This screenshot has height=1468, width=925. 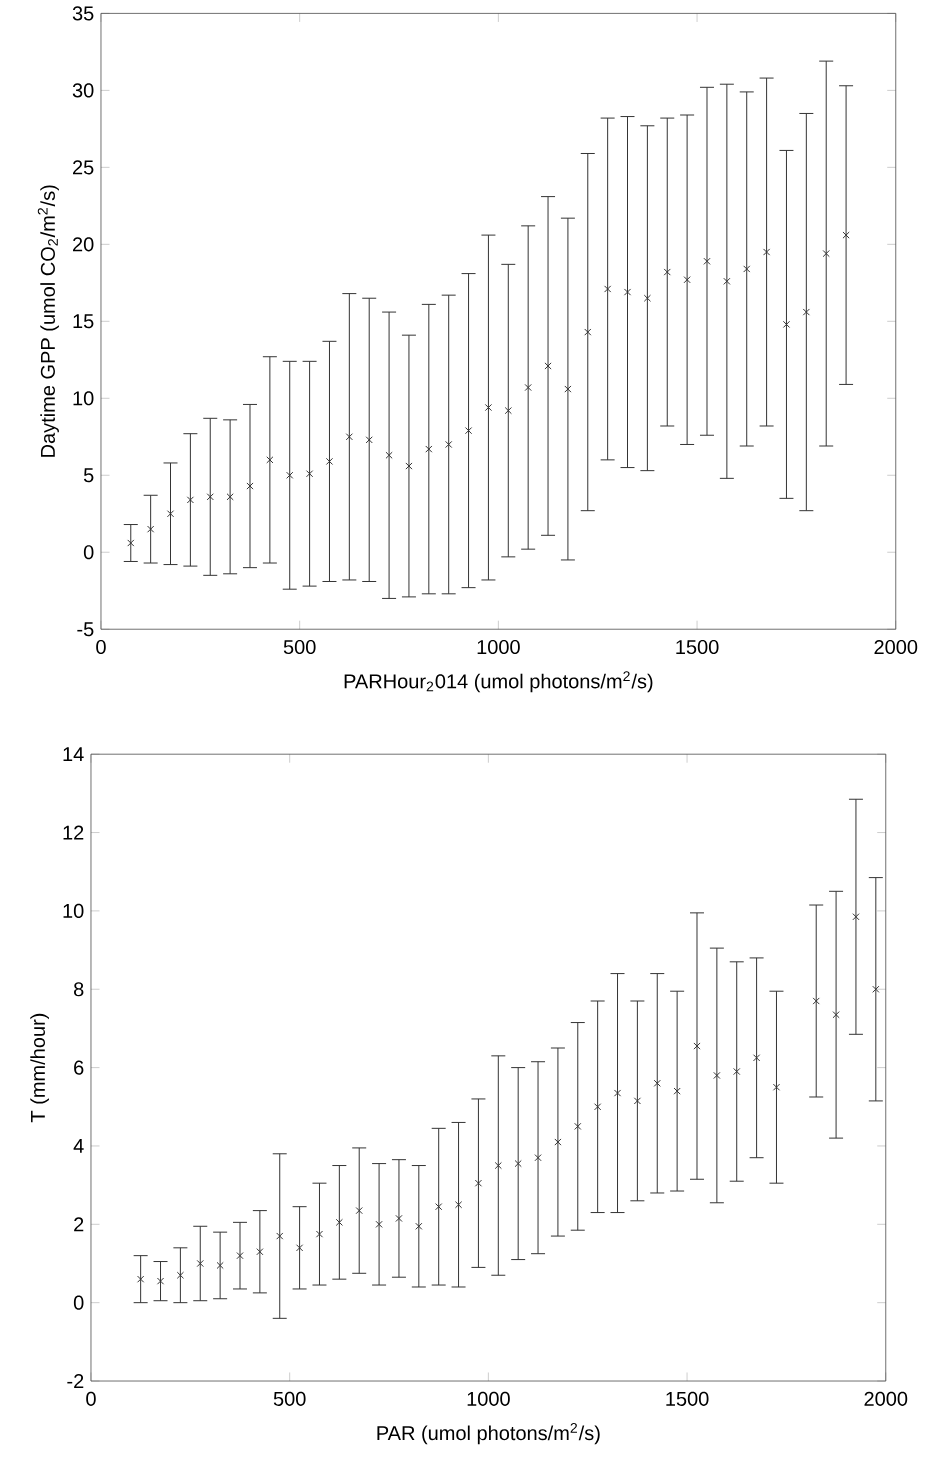 I want to click on y-tick-label: 14, so click(x=73, y=754).